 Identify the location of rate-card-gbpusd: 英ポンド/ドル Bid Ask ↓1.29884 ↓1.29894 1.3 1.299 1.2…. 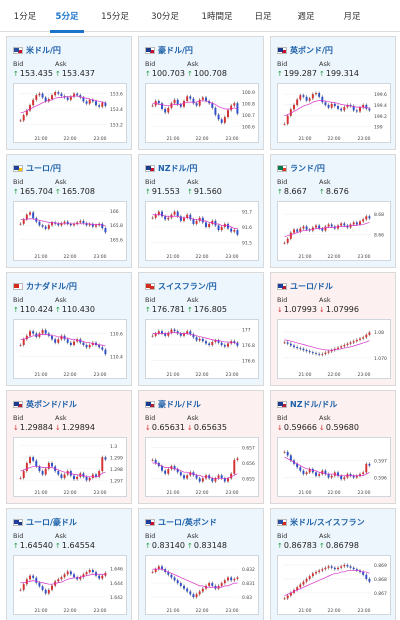
(69, 447).